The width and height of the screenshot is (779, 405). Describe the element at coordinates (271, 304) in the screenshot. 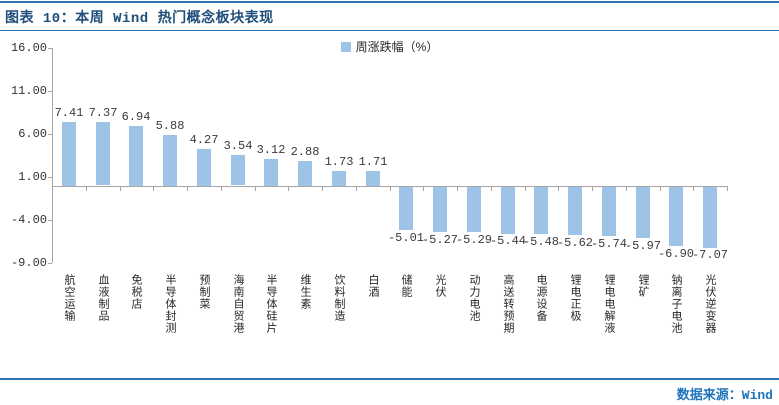

I see `category-label: 半导体硅片` at that location.